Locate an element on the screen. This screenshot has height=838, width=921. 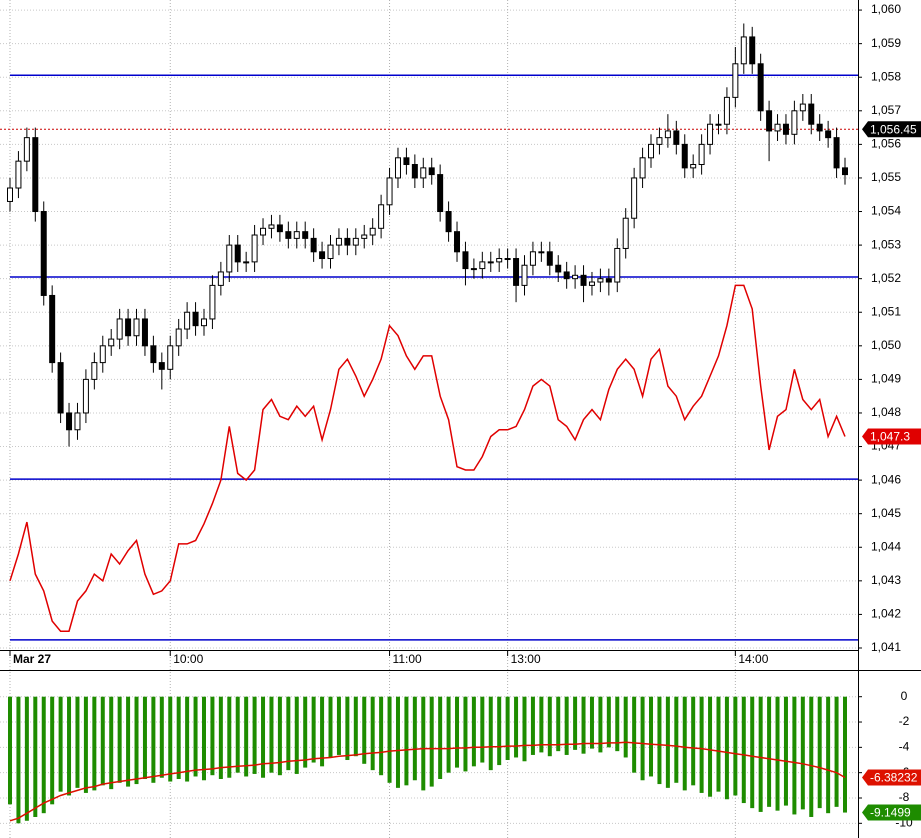
y-tick-label: 1,050 is located at coordinates (886, 345).